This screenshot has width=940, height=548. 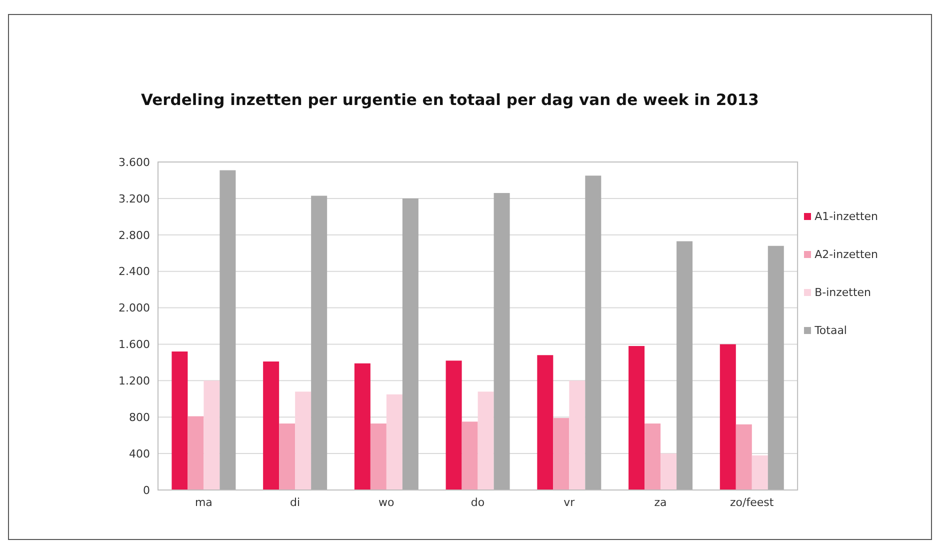 I want to click on legend-label: Totaal, so click(x=830, y=330).